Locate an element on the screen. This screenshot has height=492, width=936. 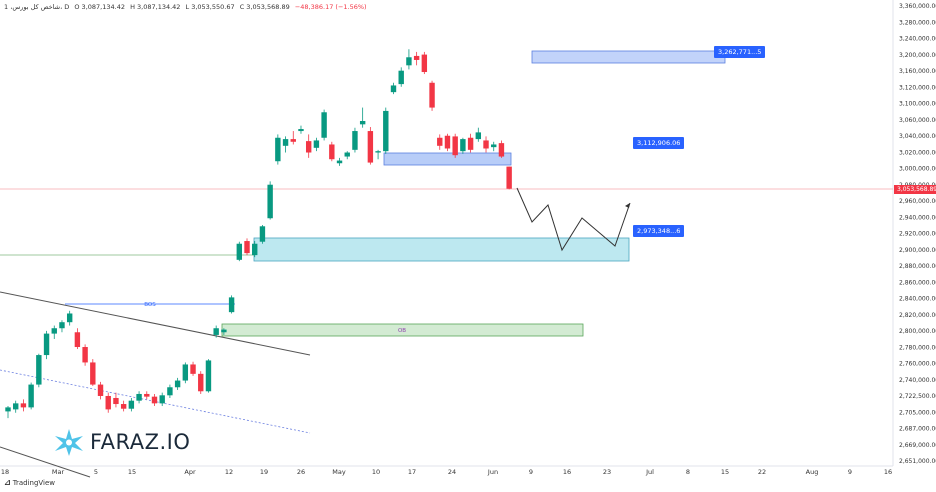
channel-dashed-line is located at coordinates (155, 401).